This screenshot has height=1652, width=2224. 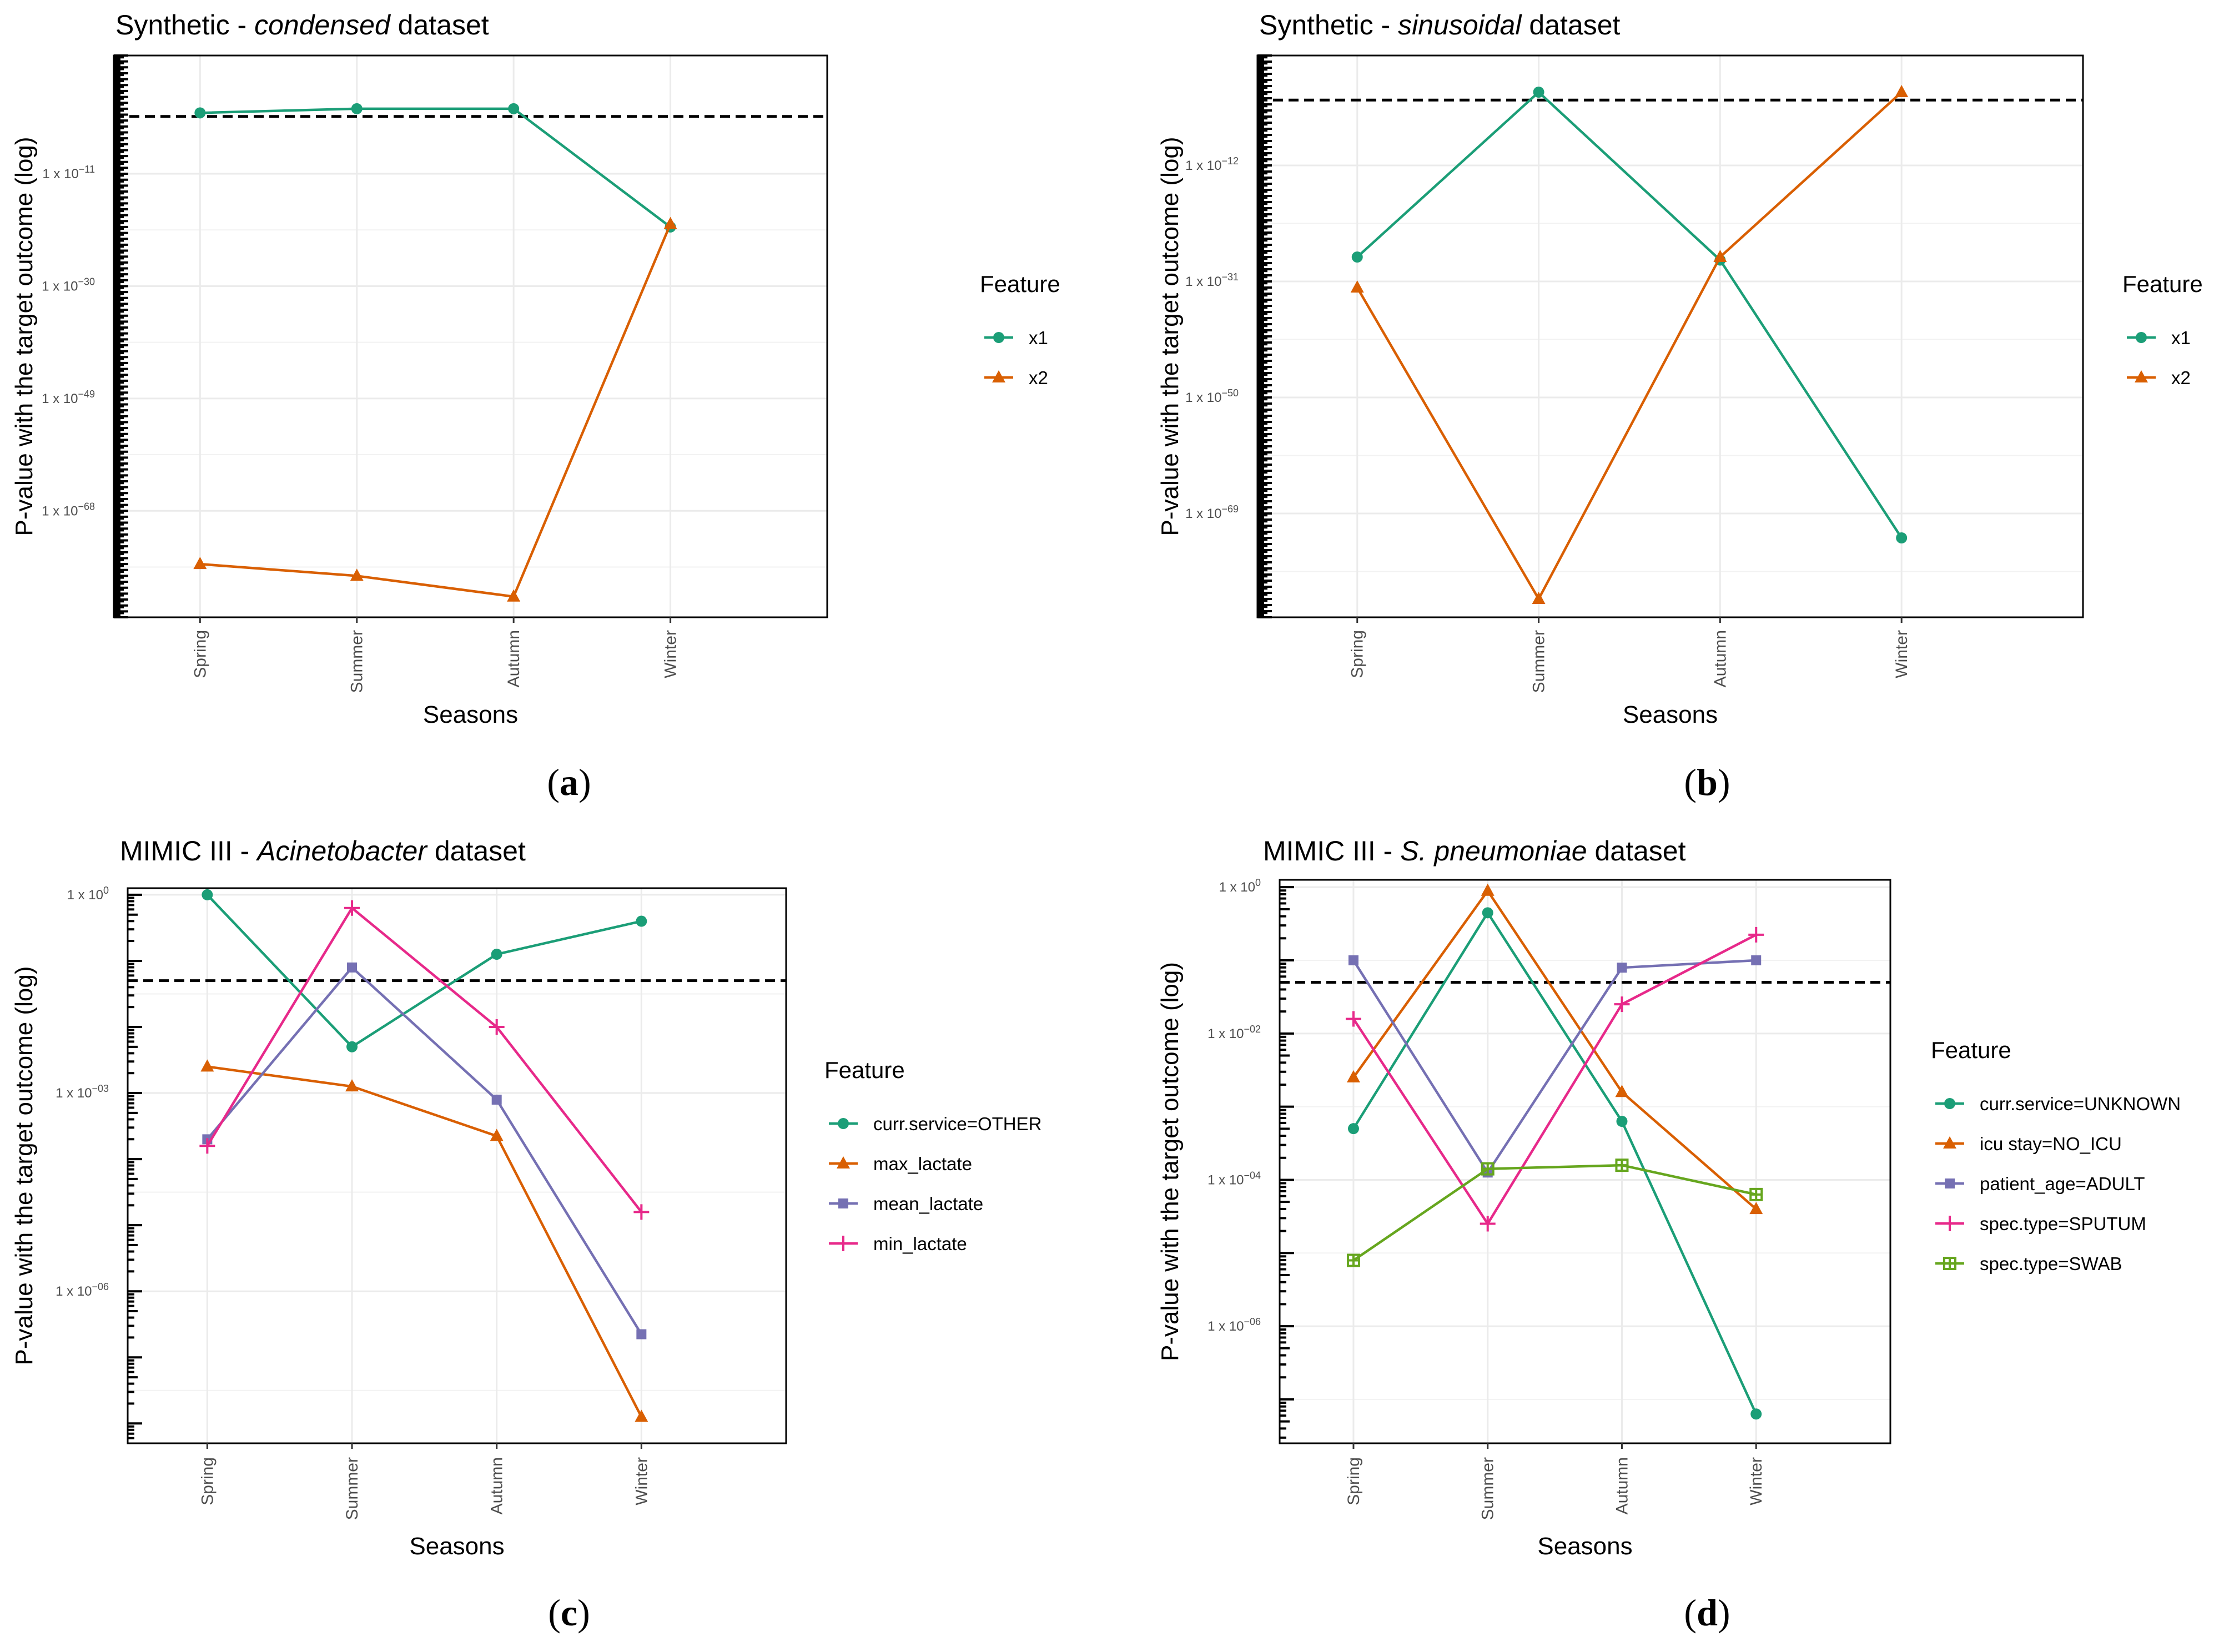 What do you see at coordinates (922, 1164) in the screenshot?
I see `legend-label-max_lactate: max_lactate` at bounding box center [922, 1164].